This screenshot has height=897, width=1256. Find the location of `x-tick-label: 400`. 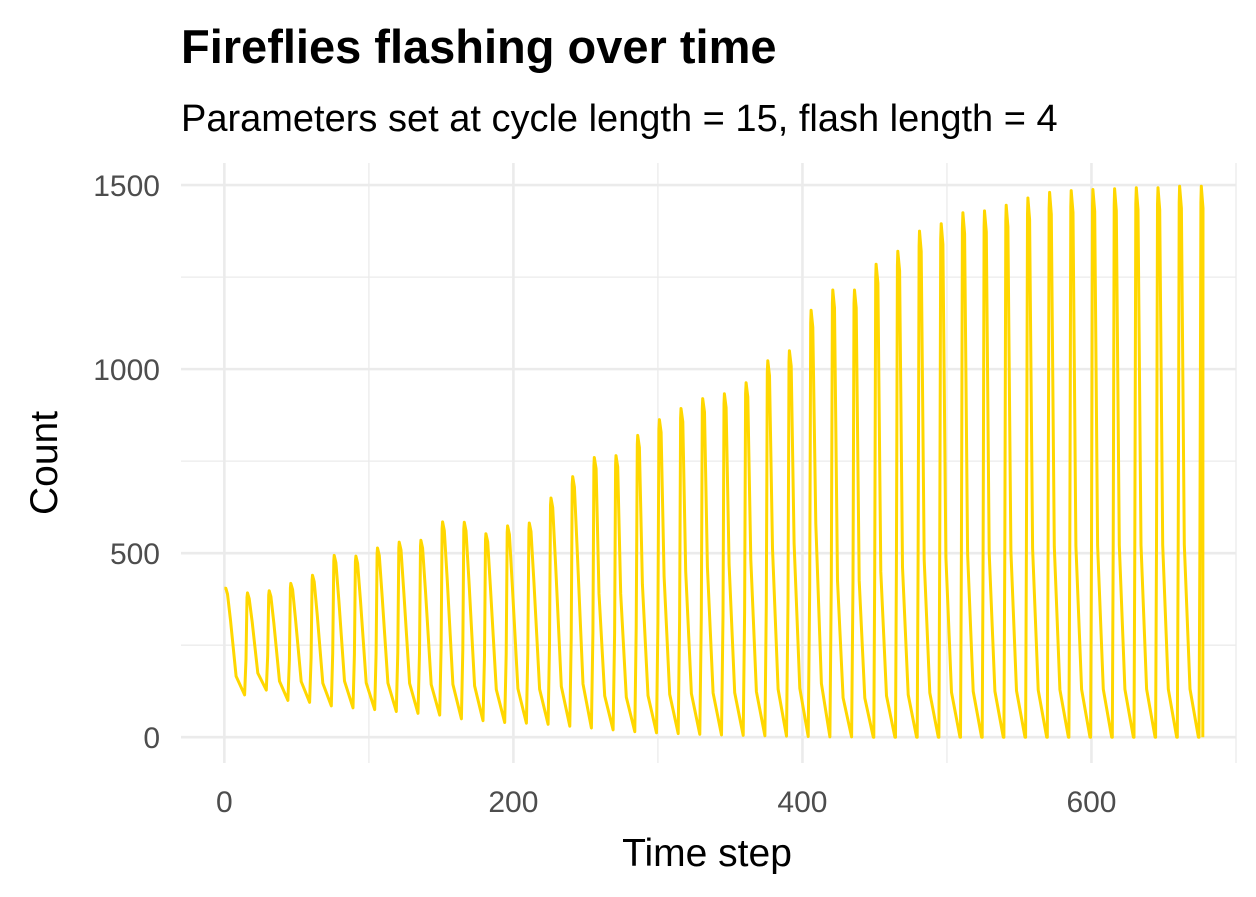

x-tick-label: 400 is located at coordinates (802, 802).